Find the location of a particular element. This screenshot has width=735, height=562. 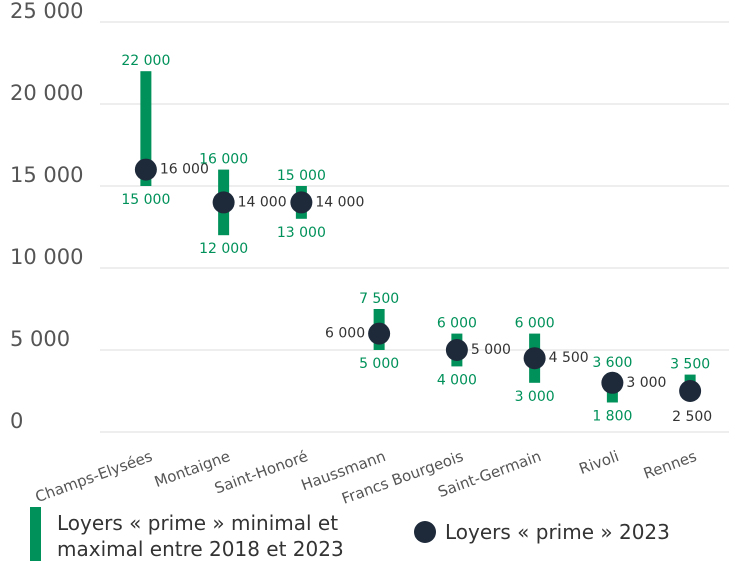

x-tick-label: Rivoli is located at coordinates (599, 462).